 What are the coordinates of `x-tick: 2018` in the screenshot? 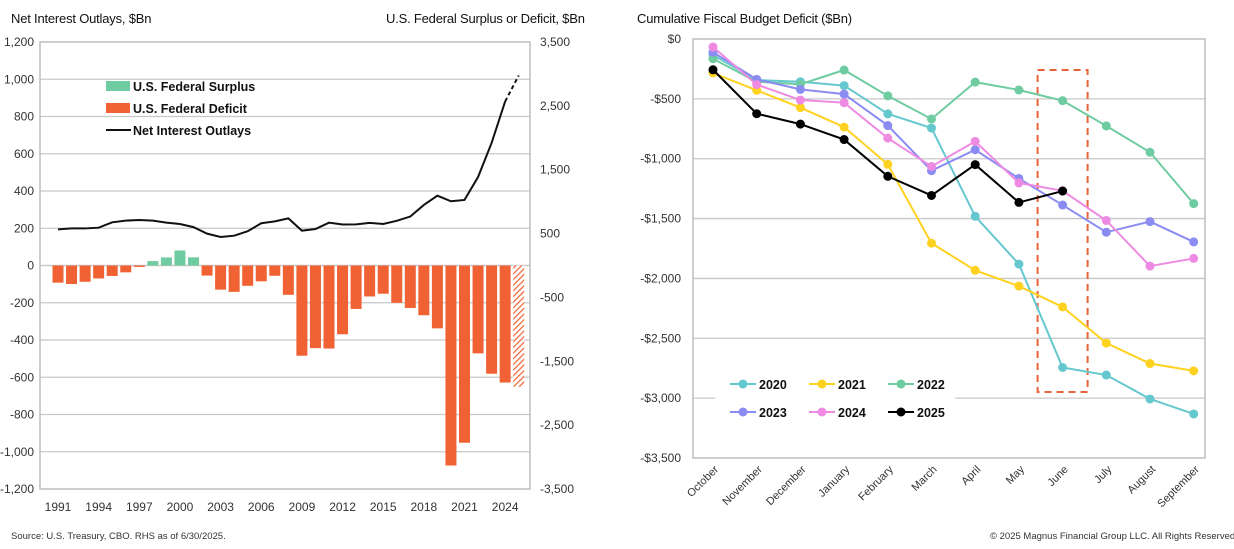 It's located at (423, 507).